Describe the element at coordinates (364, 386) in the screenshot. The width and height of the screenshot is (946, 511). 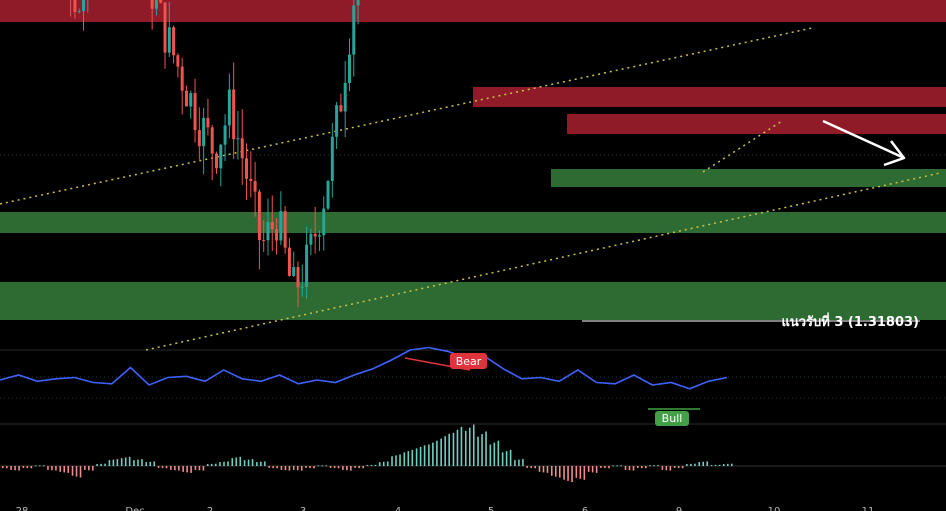
I see `rsi-pane: Bear Bull` at that location.